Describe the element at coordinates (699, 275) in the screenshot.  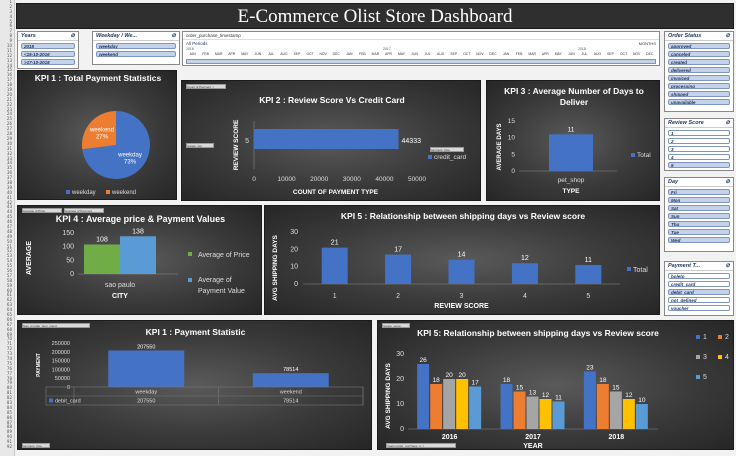
I see `slicer-item-payment-type: boleto` at that location.